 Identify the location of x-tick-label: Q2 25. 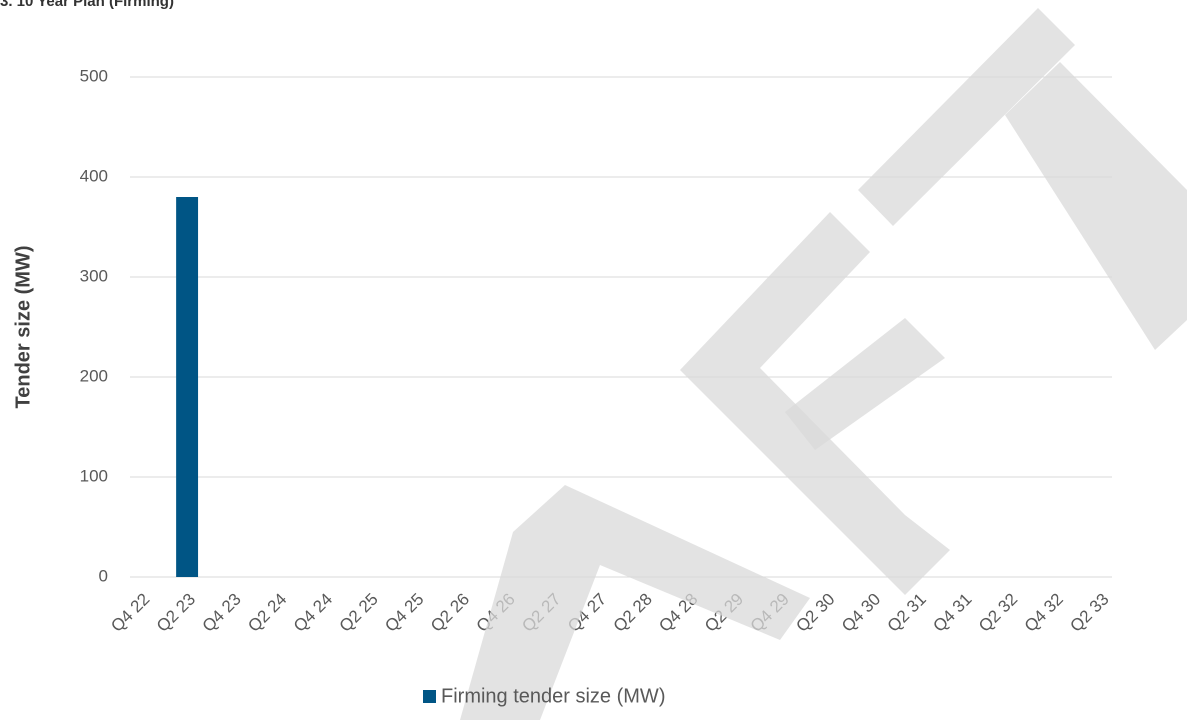
(359, 613).